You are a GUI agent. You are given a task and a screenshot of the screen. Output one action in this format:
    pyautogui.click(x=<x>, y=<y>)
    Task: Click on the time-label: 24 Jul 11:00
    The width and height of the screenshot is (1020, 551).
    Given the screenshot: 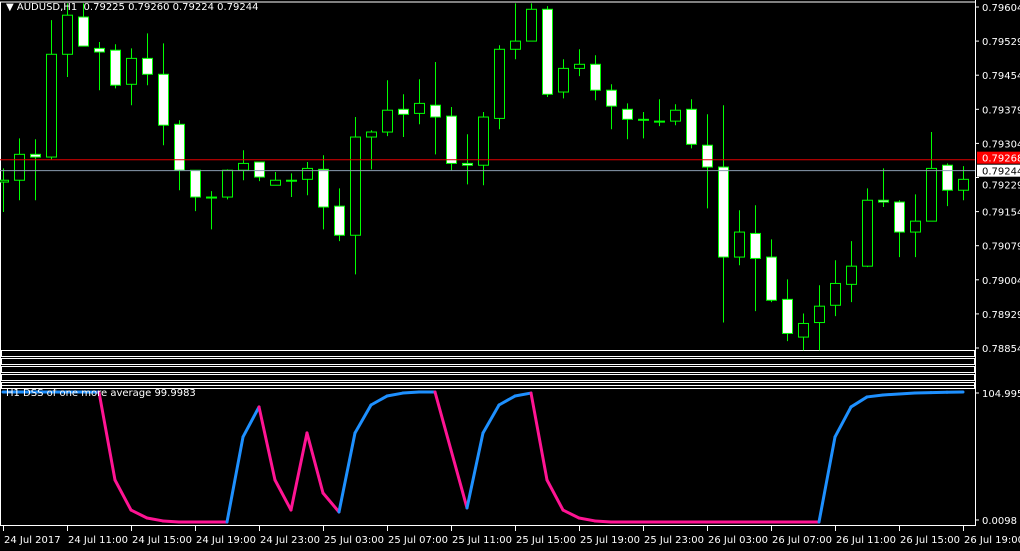 What is the action you would take?
    pyautogui.click(x=98, y=540)
    